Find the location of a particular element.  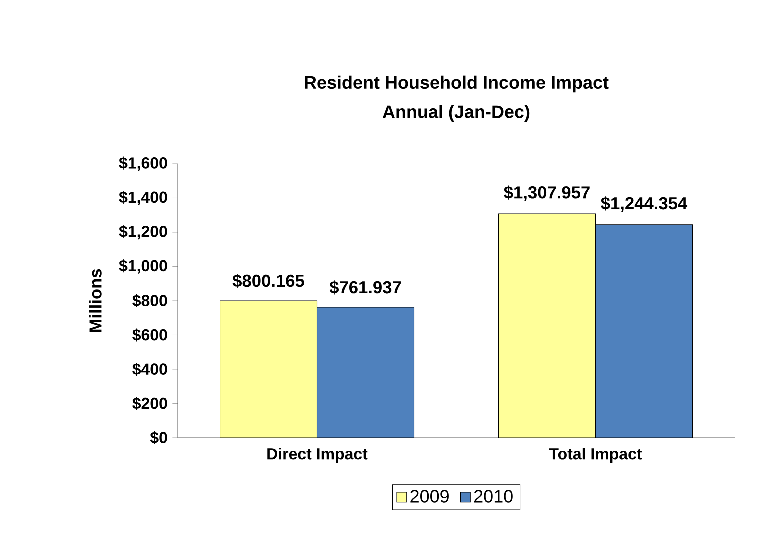

y-tick-label: $0 is located at coordinates (159, 438).